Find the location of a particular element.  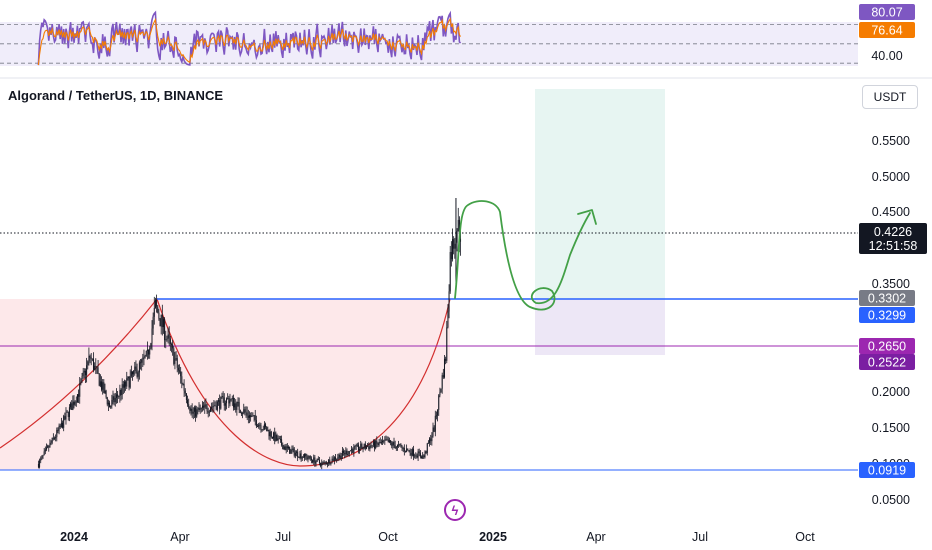

rsi-value-badge-label: 80.07 is located at coordinates (886, 13).